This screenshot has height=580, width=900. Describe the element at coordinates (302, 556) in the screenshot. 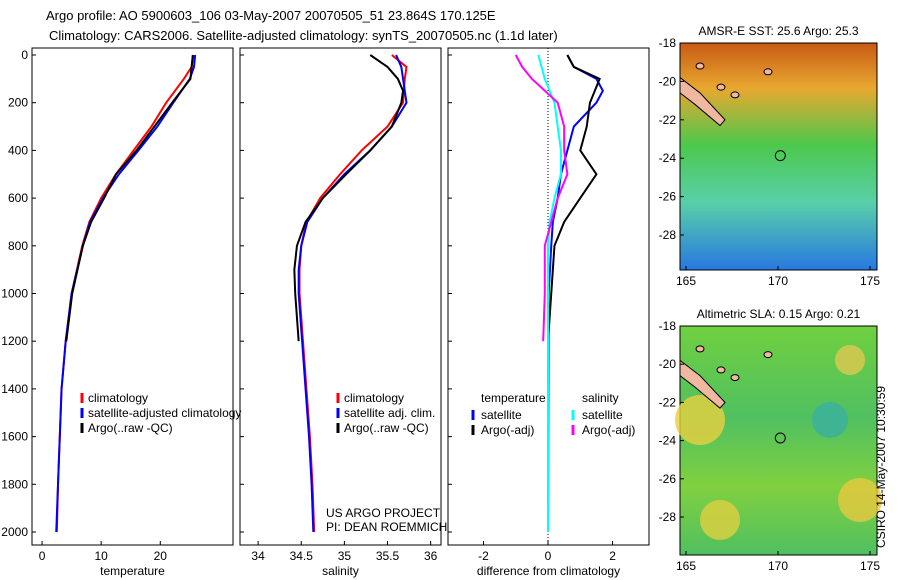

I see `x-tick-label: 34.5` at that location.